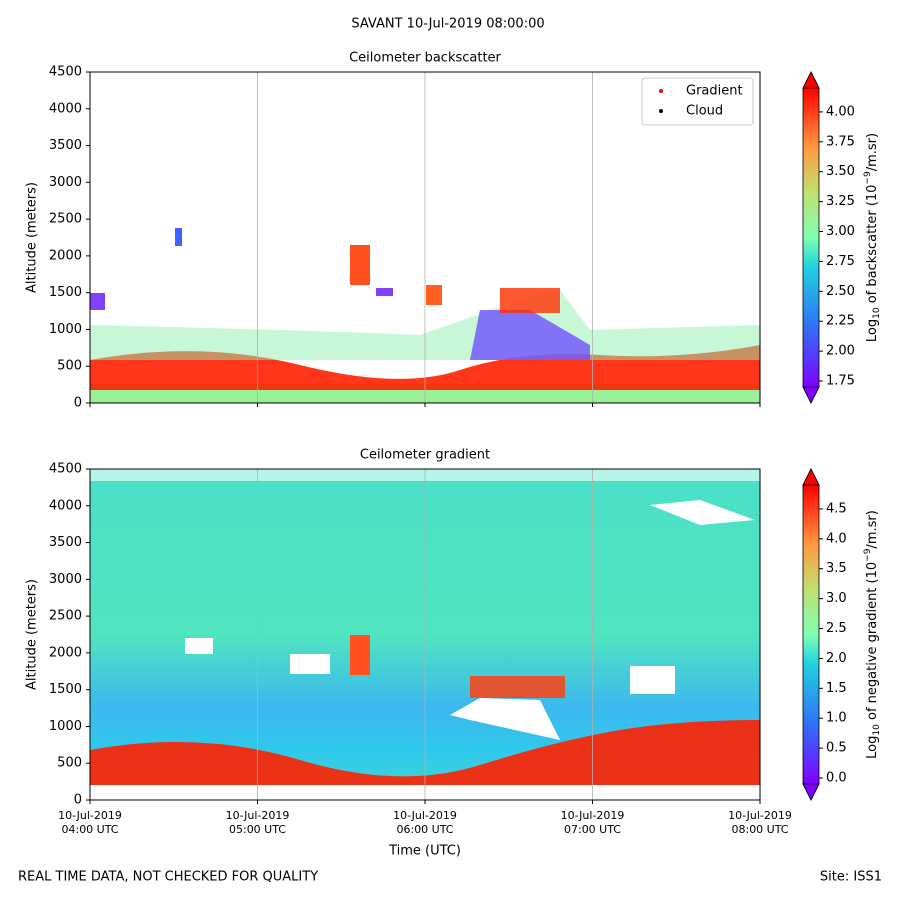  What do you see at coordinates (714, 91) in the screenshot?
I see `legend-label: Gradient` at bounding box center [714, 91].